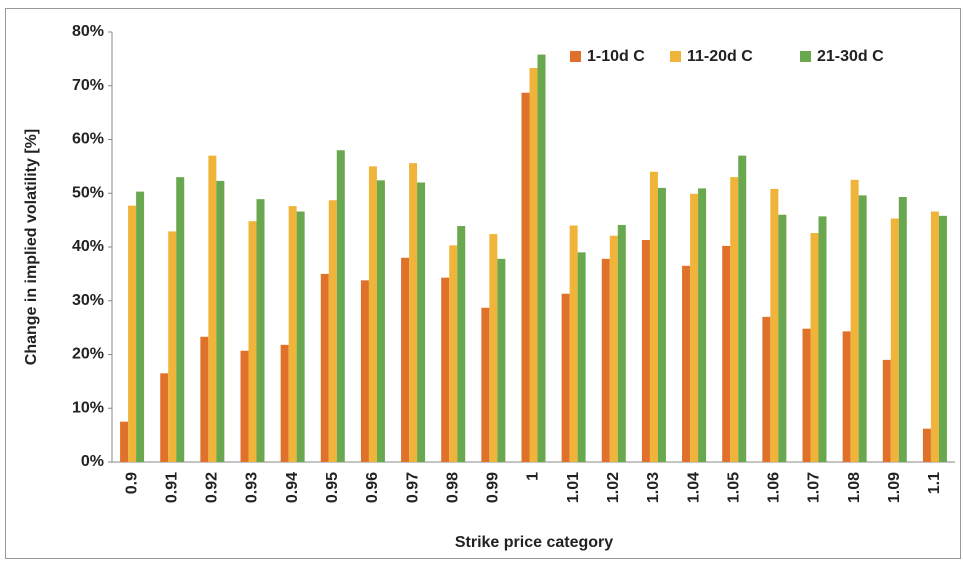  What do you see at coordinates (412, 487) in the screenshot?
I see `x-tick-label: 0.97` at bounding box center [412, 487].